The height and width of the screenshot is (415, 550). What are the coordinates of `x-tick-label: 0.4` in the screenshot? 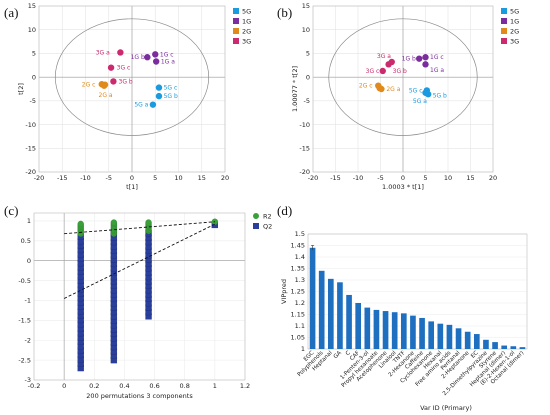 It's located at (124, 386).